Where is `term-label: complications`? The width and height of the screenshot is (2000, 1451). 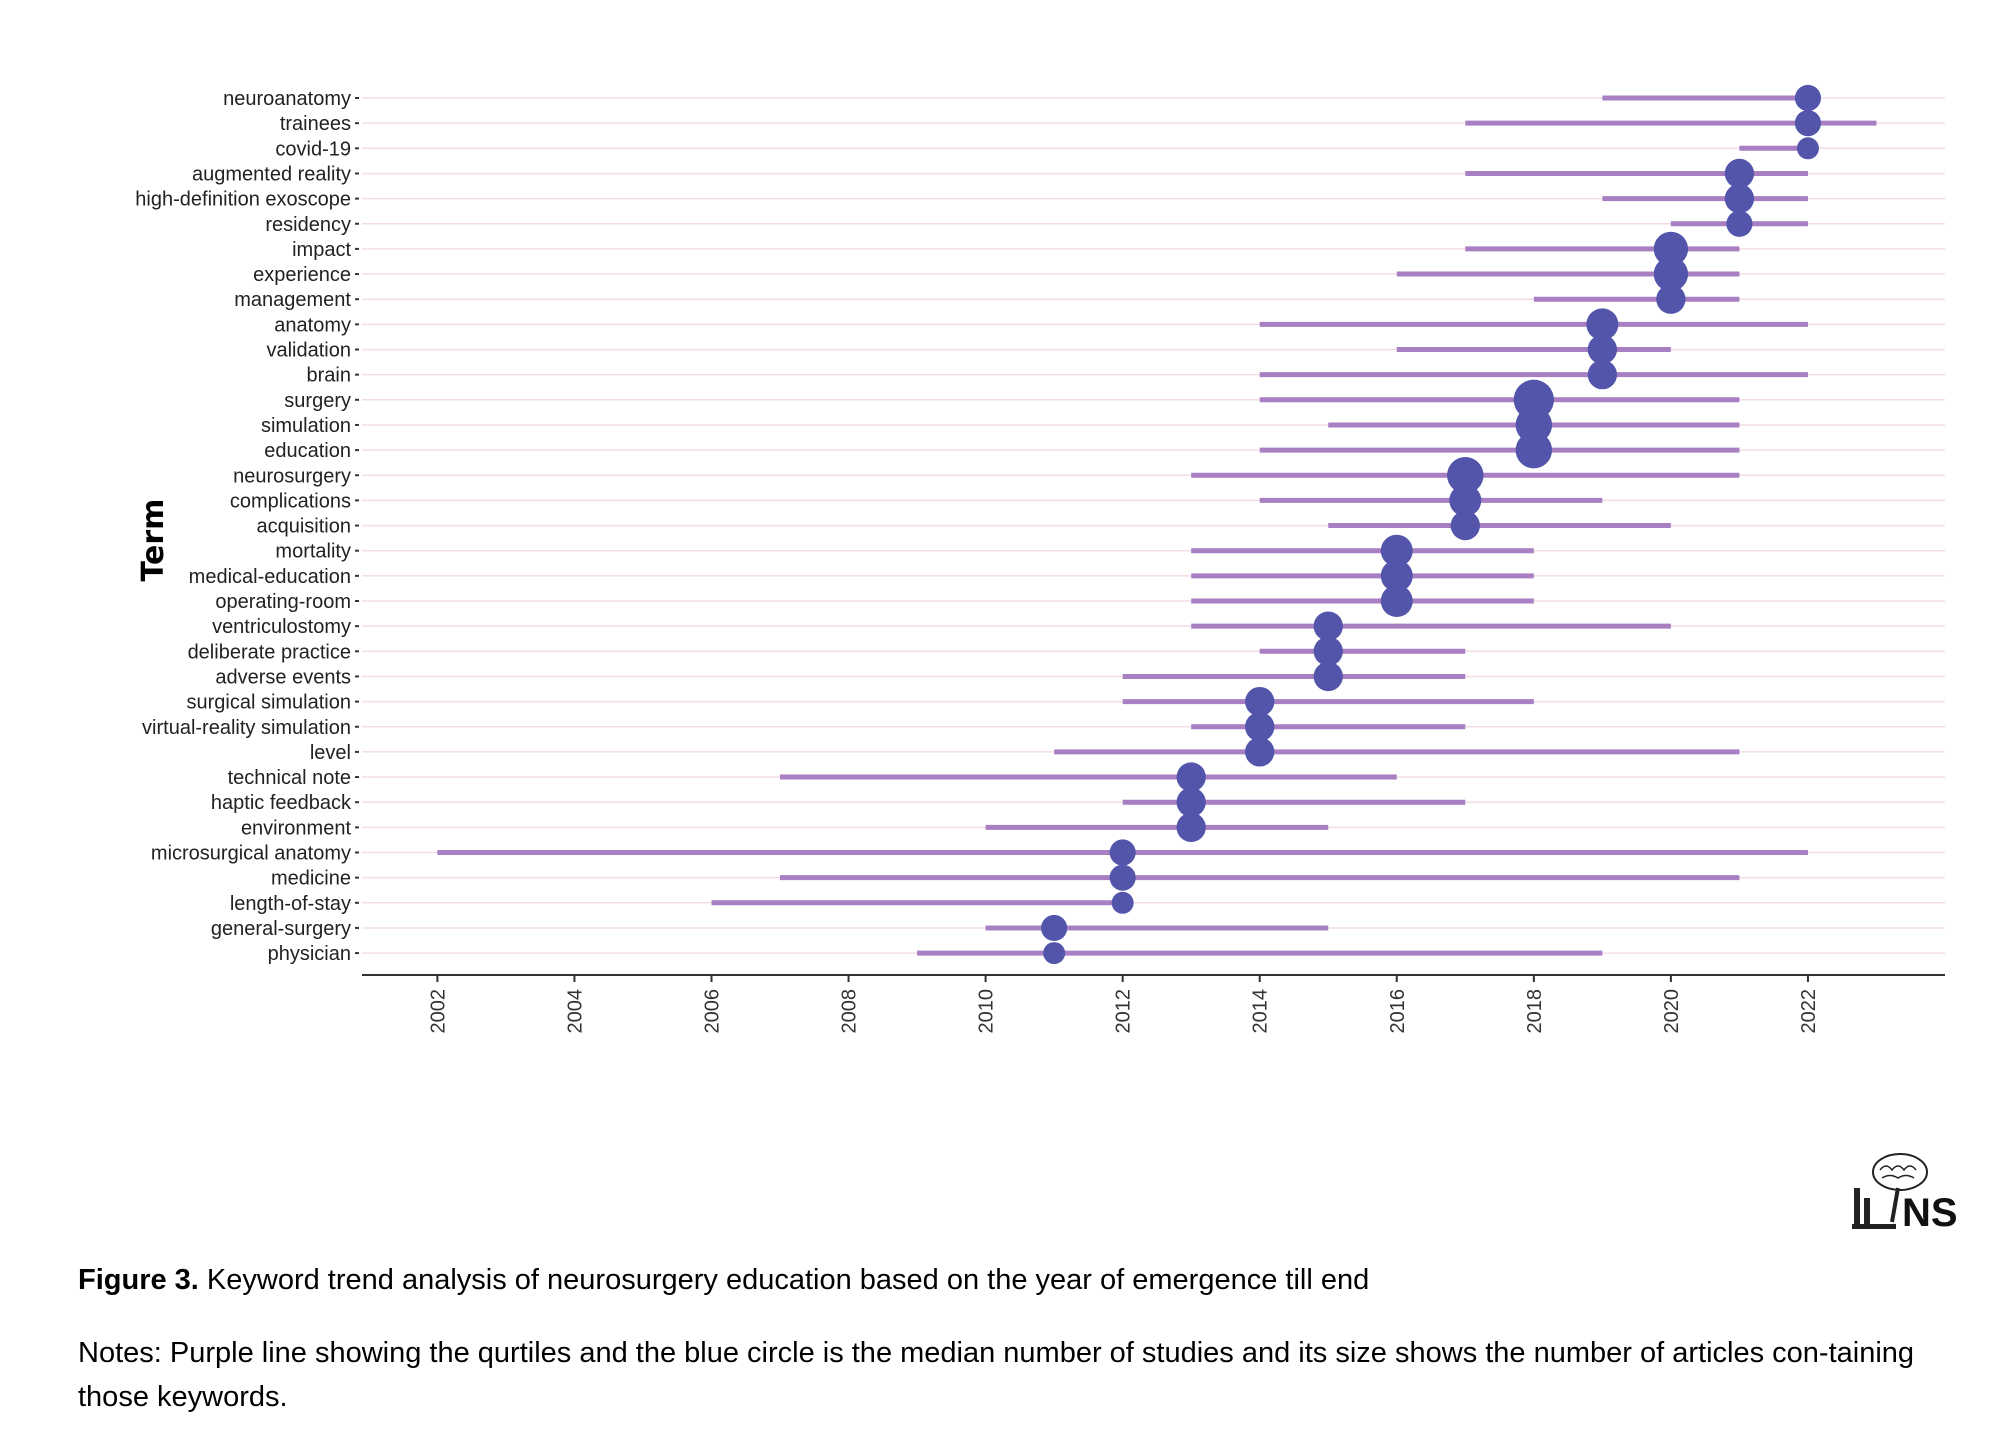 term-label: complications is located at coordinates (290, 501).